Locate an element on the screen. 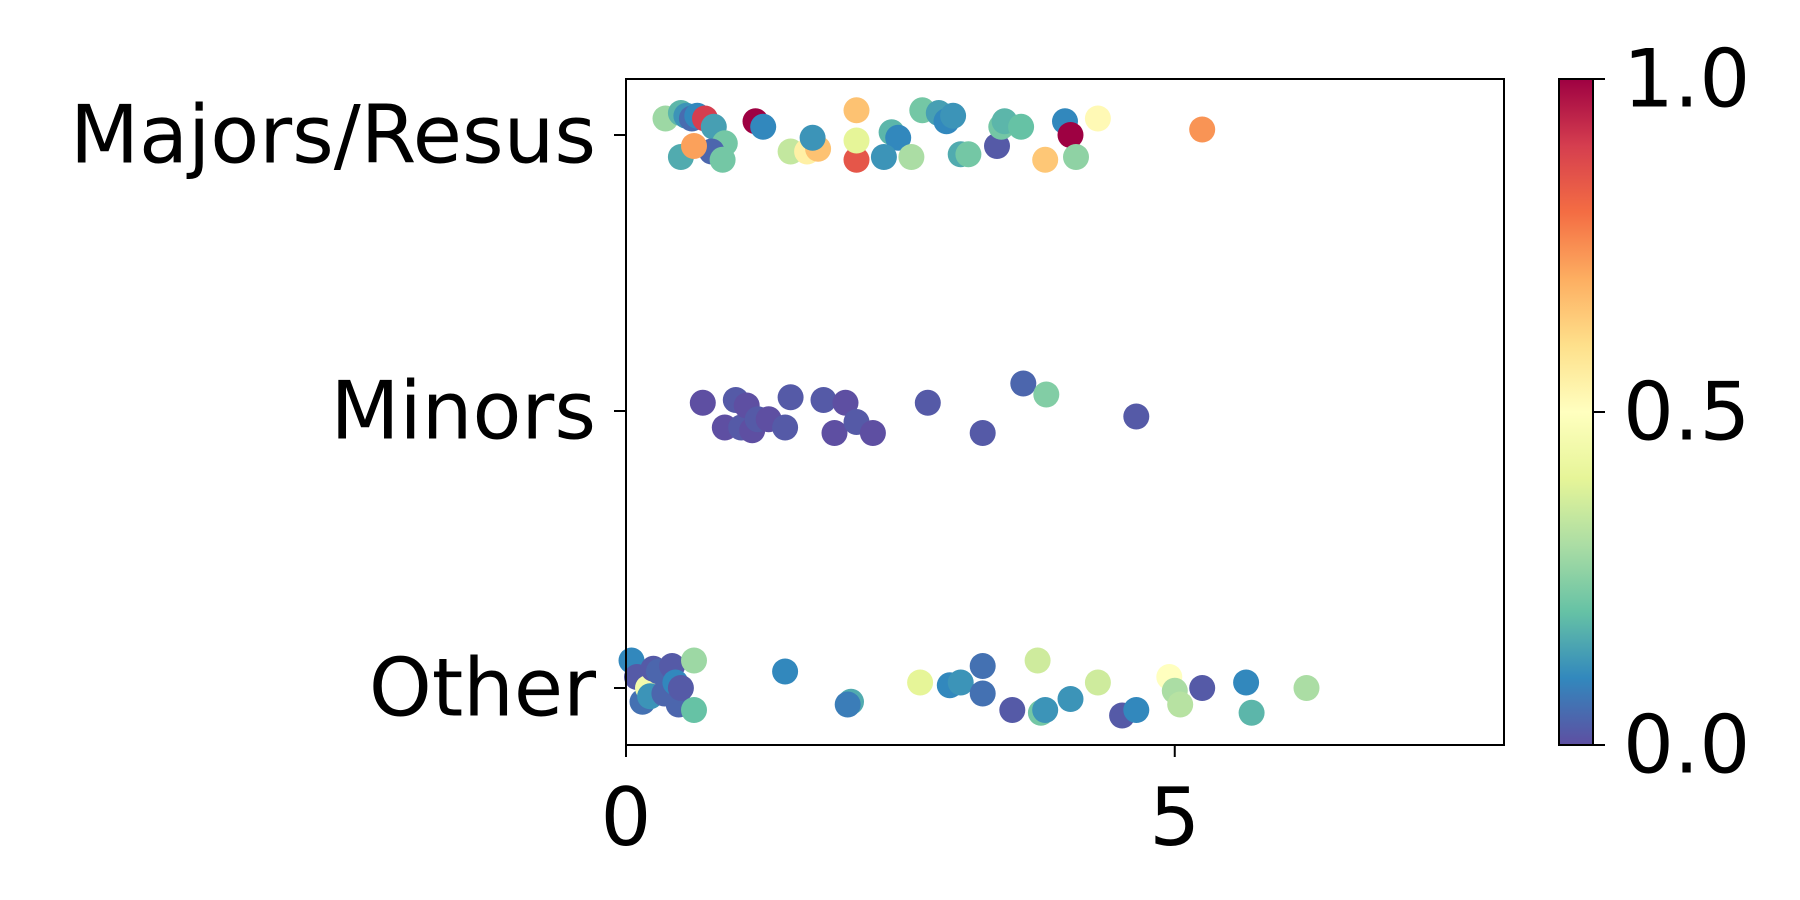 This screenshot has height=900, width=1800. colorbar-gradient is located at coordinates (1576, 412).